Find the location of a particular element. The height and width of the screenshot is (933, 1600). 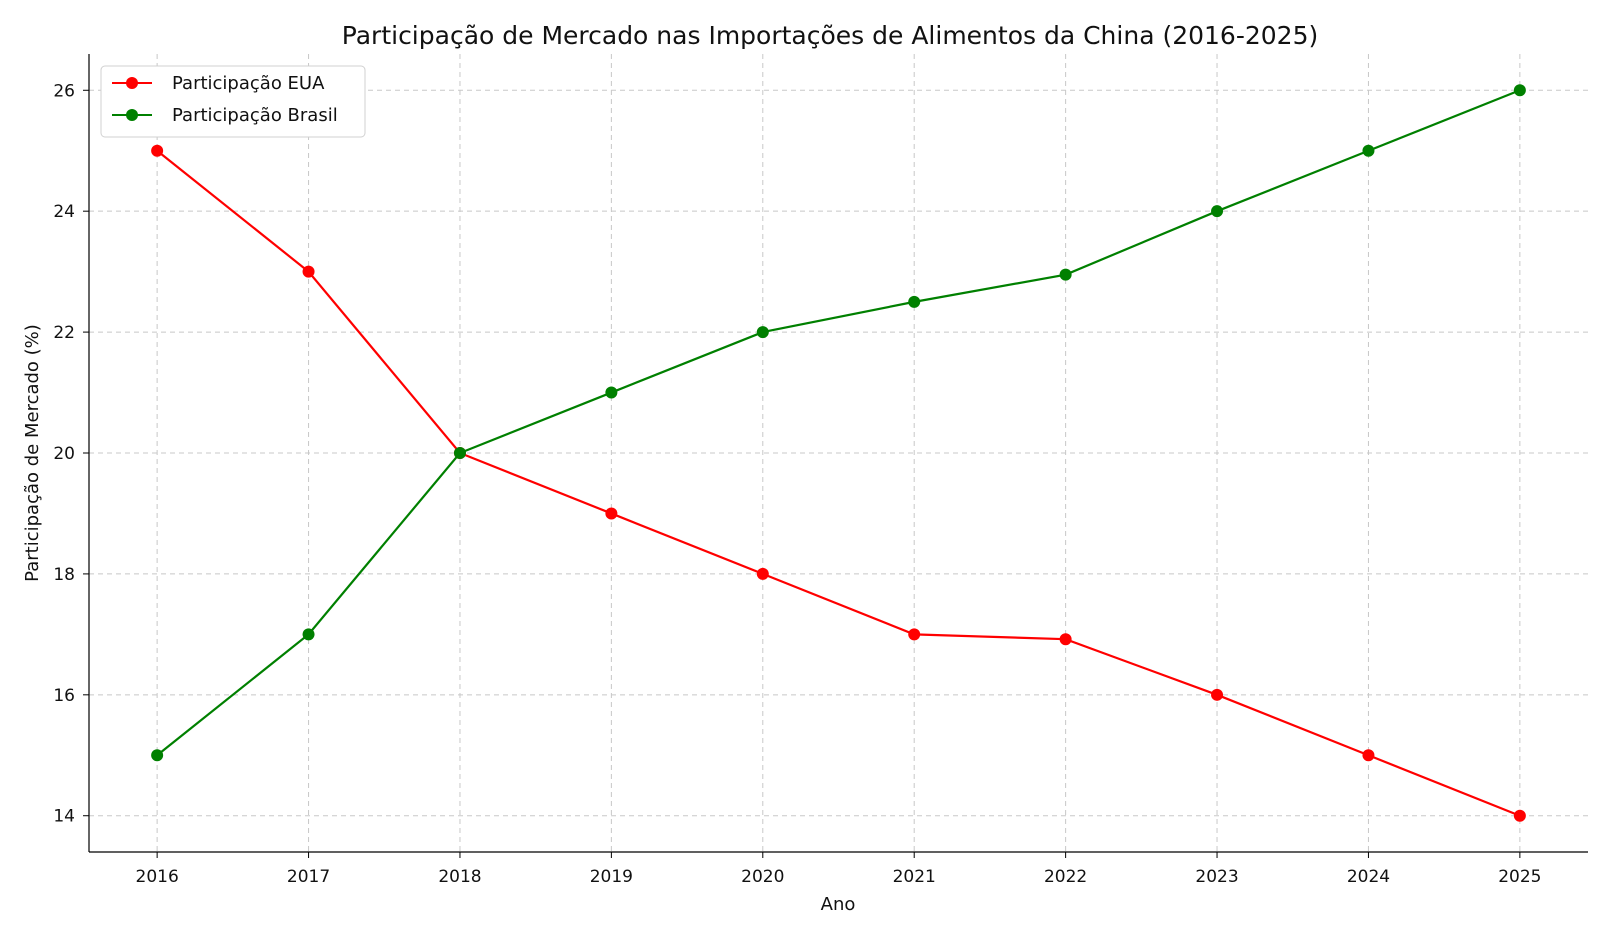

x-axis-ticks: 2016 2017 2018 2019 2020 2021 2022 2023 2024 2025 is located at coordinates (838, 869).